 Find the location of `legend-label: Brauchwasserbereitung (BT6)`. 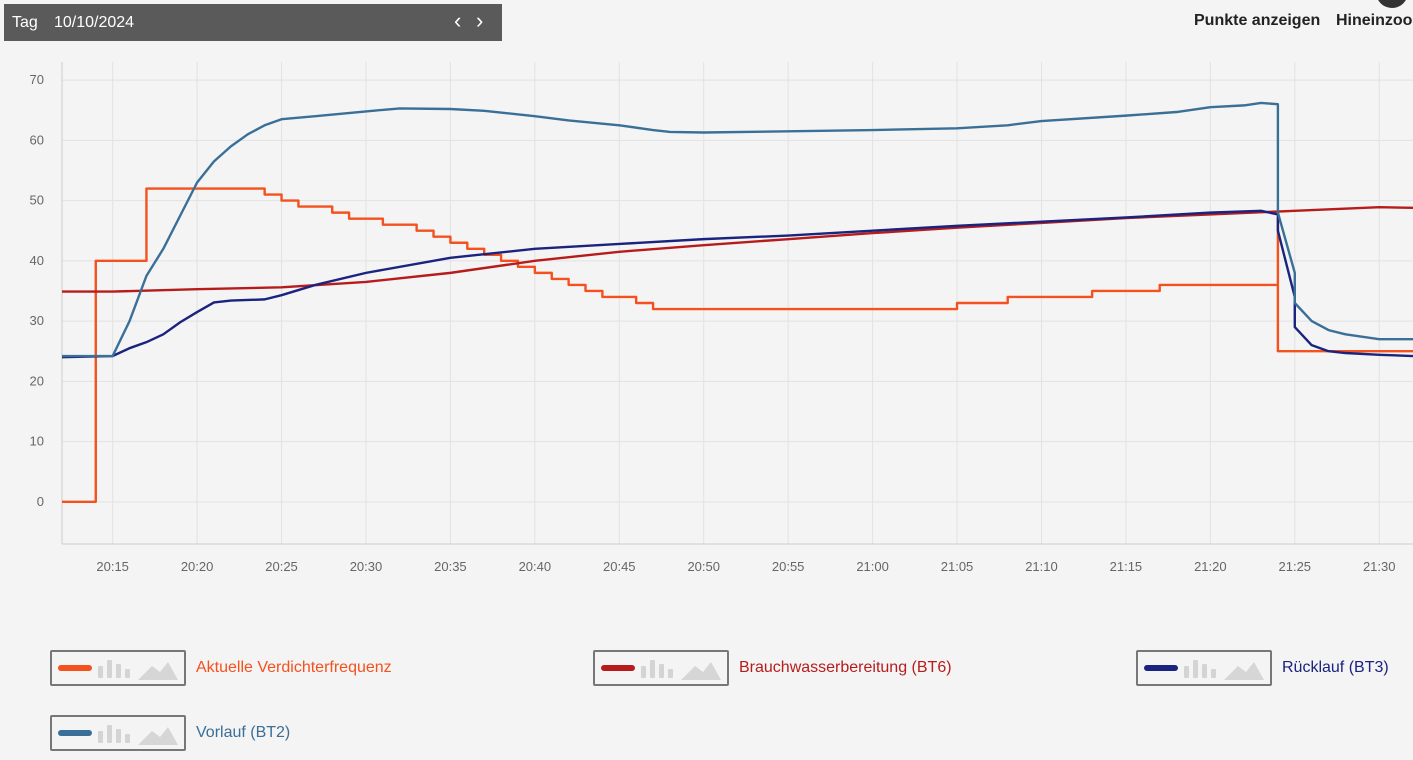

legend-label: Brauchwasserbereitung (BT6) is located at coordinates (845, 667).